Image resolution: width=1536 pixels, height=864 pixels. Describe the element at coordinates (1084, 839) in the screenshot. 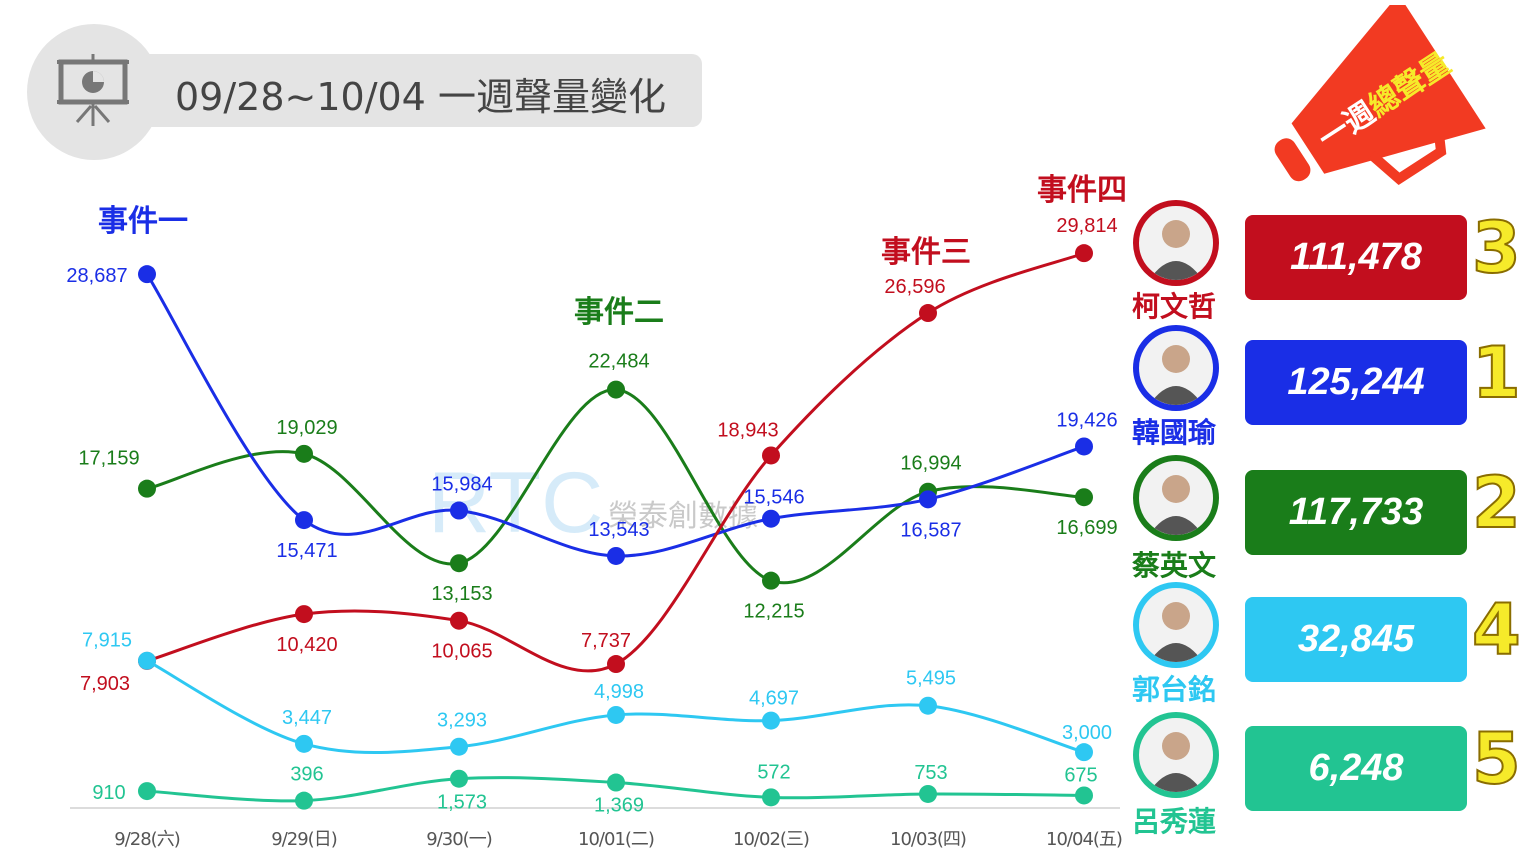

I see `x-tick-label: 10/04(五)` at that location.